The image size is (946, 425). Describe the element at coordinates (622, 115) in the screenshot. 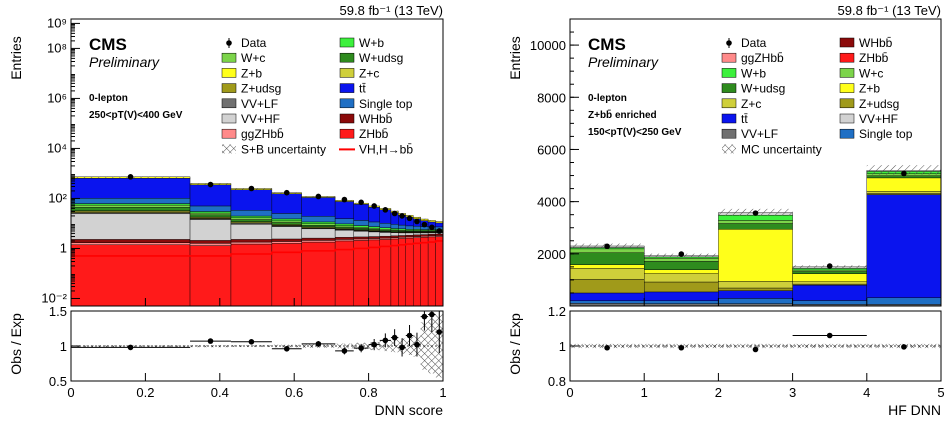

I see `right-region-label-2: Z+bb̄ enriched` at that location.